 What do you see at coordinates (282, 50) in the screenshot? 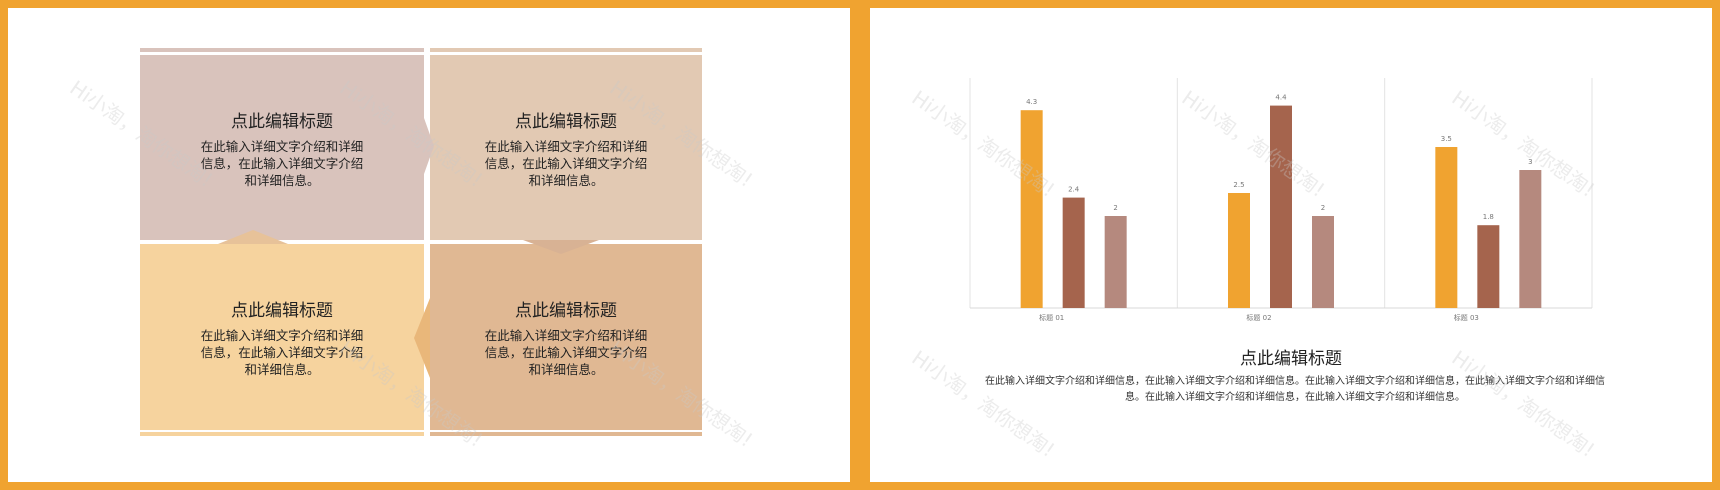
I see `top-strip-left` at bounding box center [282, 50].